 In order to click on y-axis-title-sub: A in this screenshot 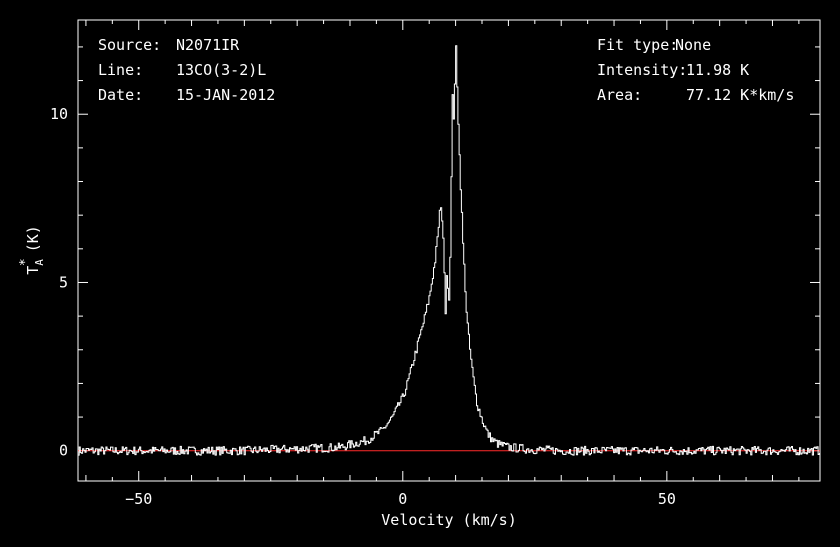, I will do `click(39, 262)`.